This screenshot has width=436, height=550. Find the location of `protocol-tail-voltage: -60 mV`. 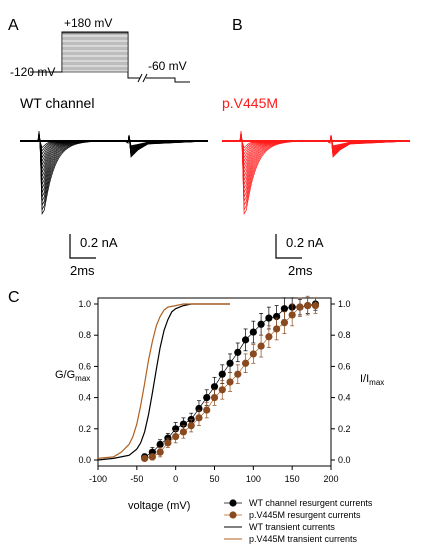

protocol-tail-voltage: -60 mV is located at coordinates (167, 66).